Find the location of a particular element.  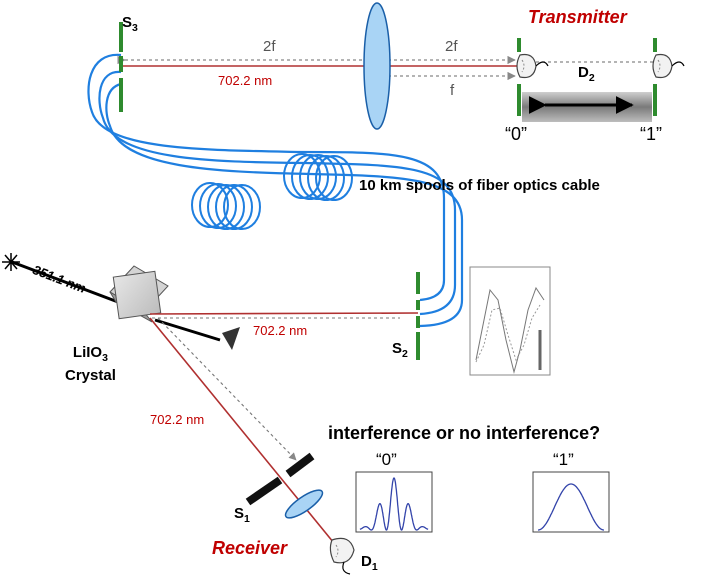

label-f: f is located at coordinates (452, 90).